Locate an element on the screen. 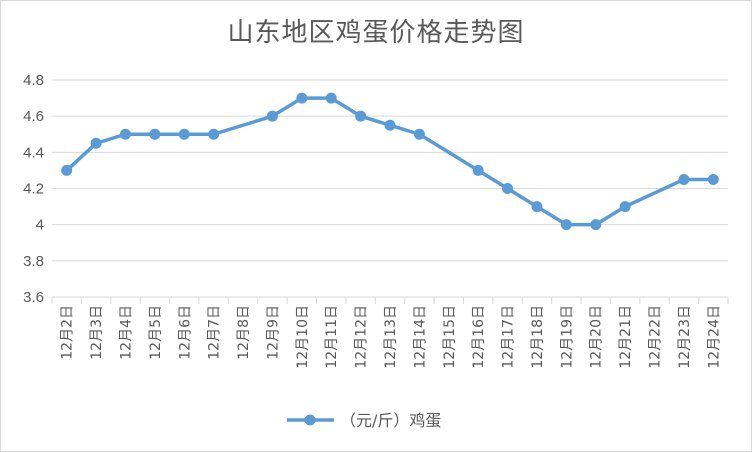 The width and height of the screenshot is (752, 452). x-tick-label: 12月21日 is located at coordinates (626, 337).